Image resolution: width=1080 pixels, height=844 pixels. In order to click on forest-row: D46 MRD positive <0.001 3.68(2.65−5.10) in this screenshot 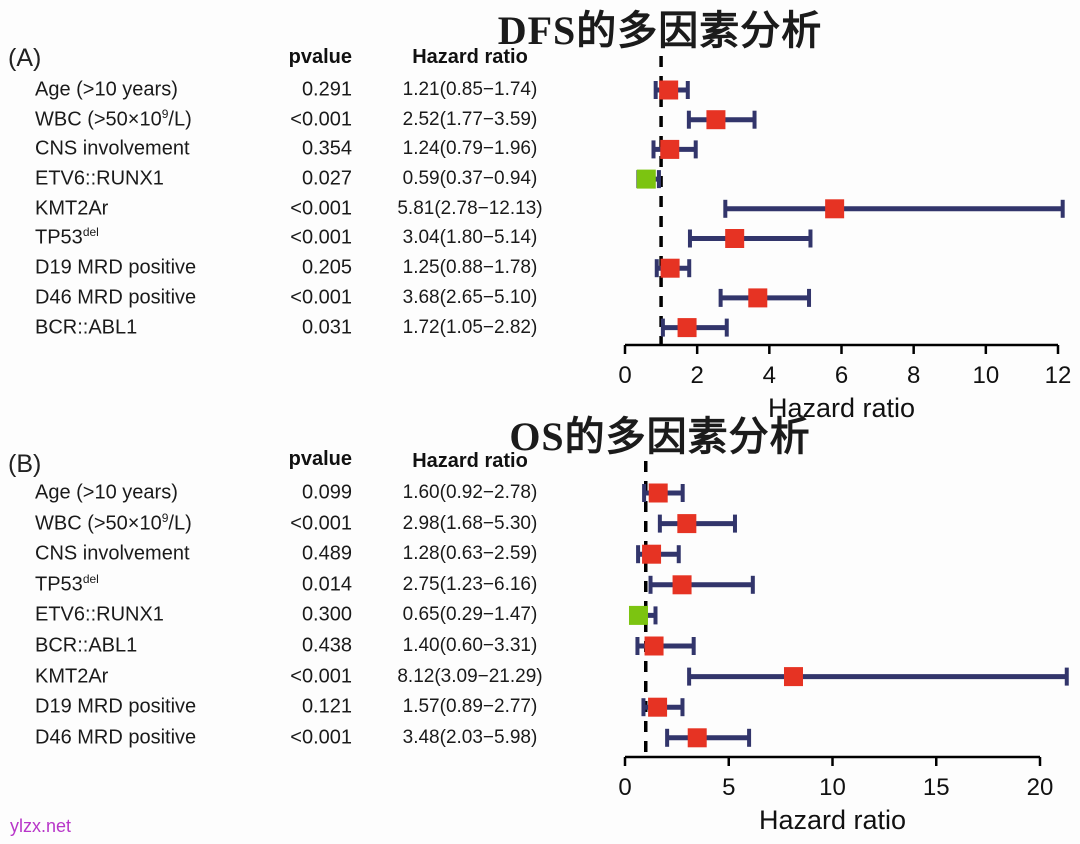, I will do `click(300, 298)`.